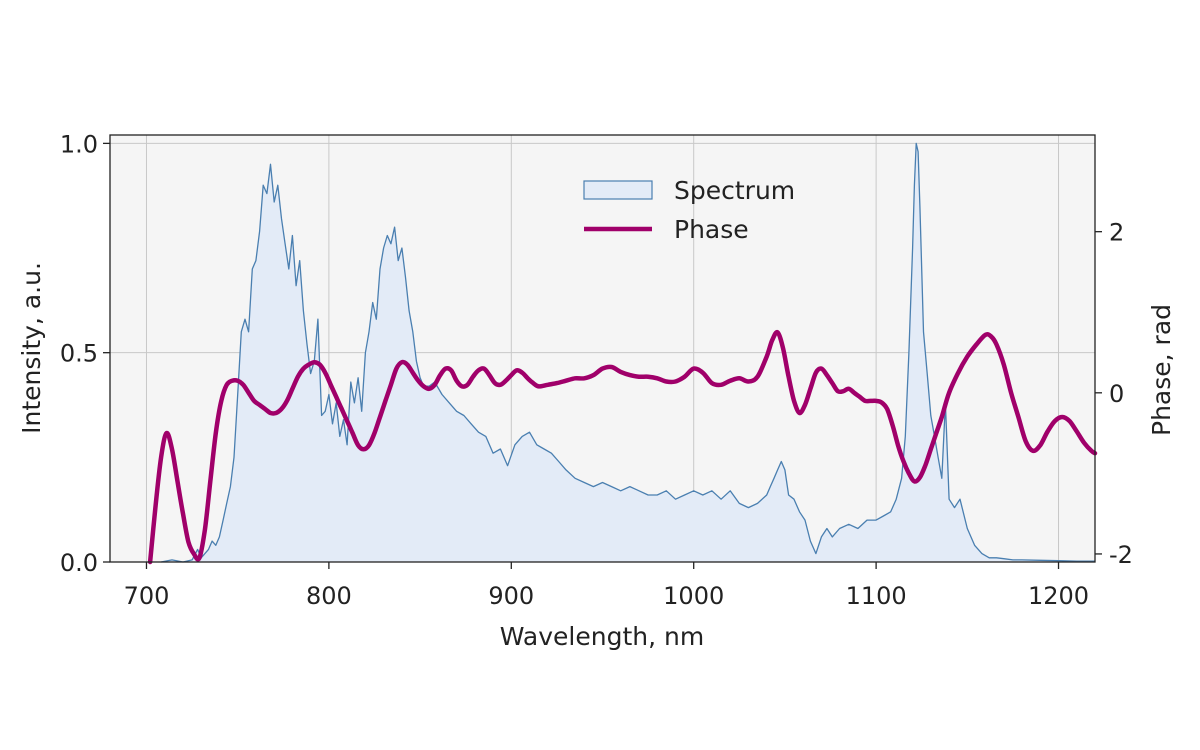  I want to click on x-tick-label: 800, so click(329, 596).